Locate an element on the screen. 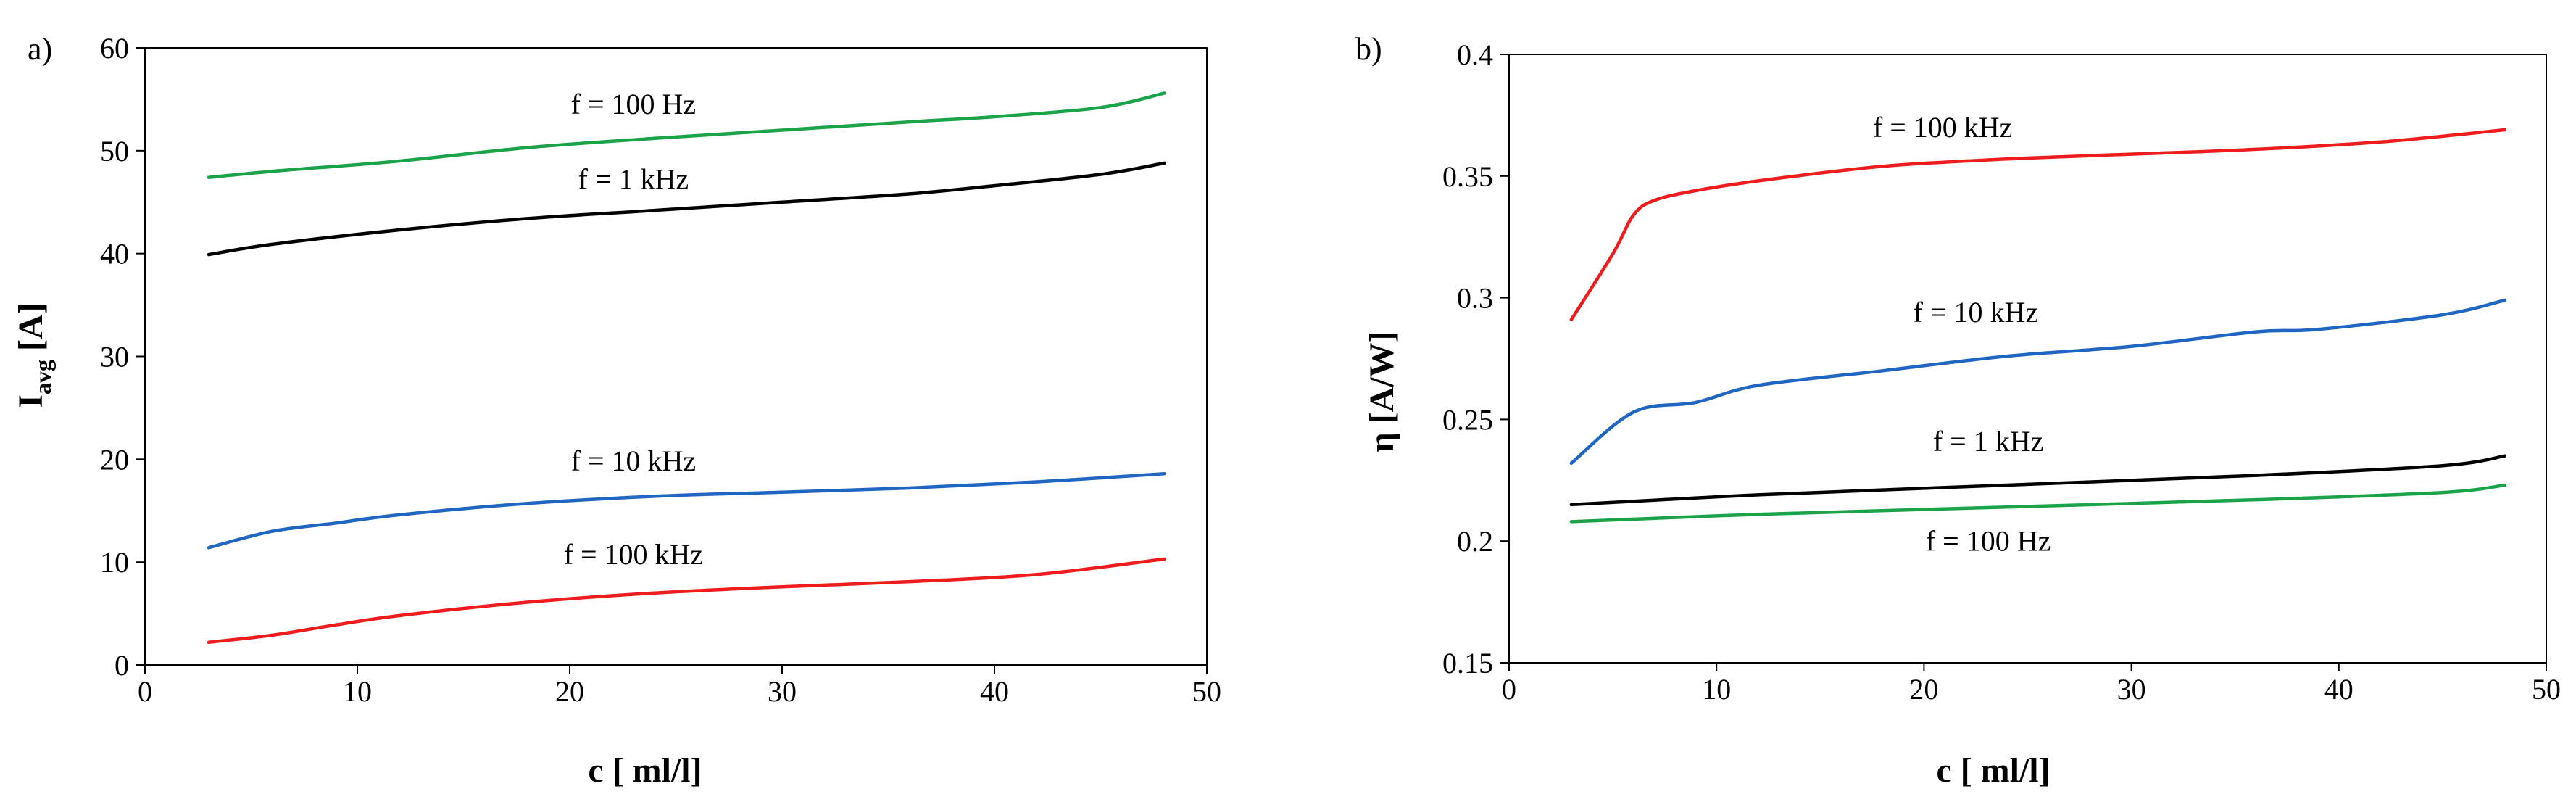 The width and height of the screenshot is (2576, 810). panel-a-y-axis-title: Iavg [A] is located at coordinates (34, 355).